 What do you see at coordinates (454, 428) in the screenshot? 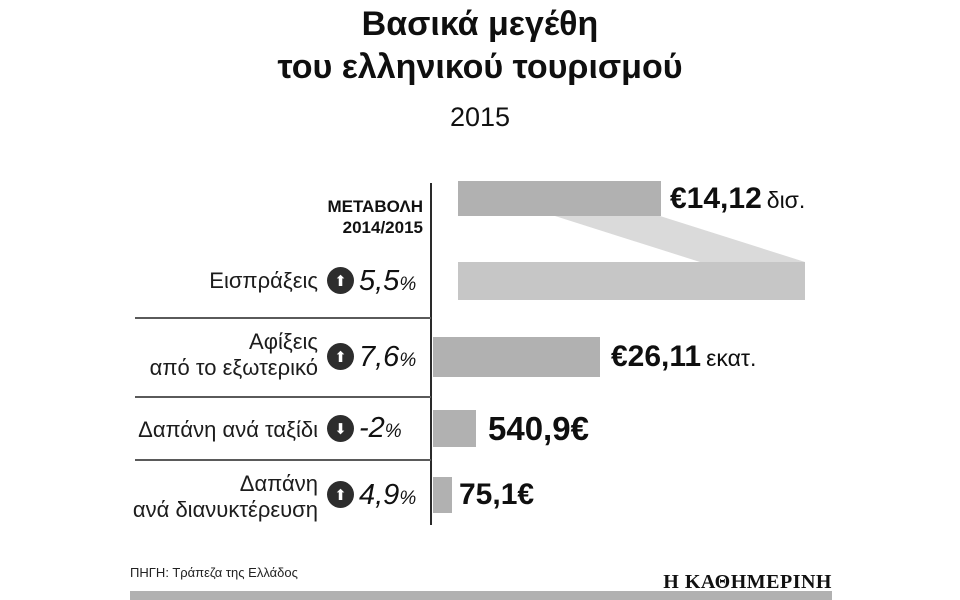
I see `bar-spend-per-trip` at bounding box center [454, 428].